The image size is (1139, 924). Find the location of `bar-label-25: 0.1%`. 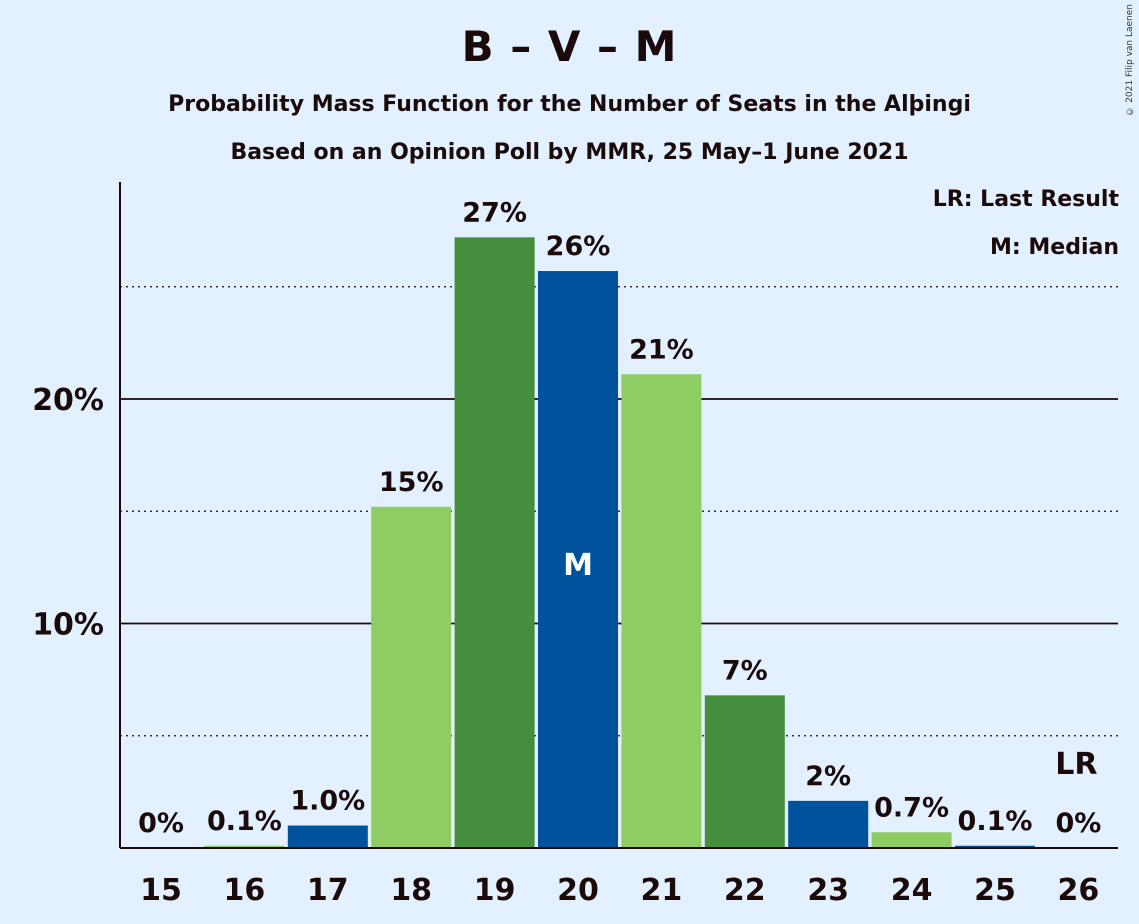

bar-label-25: 0.1% is located at coordinates (995, 821).